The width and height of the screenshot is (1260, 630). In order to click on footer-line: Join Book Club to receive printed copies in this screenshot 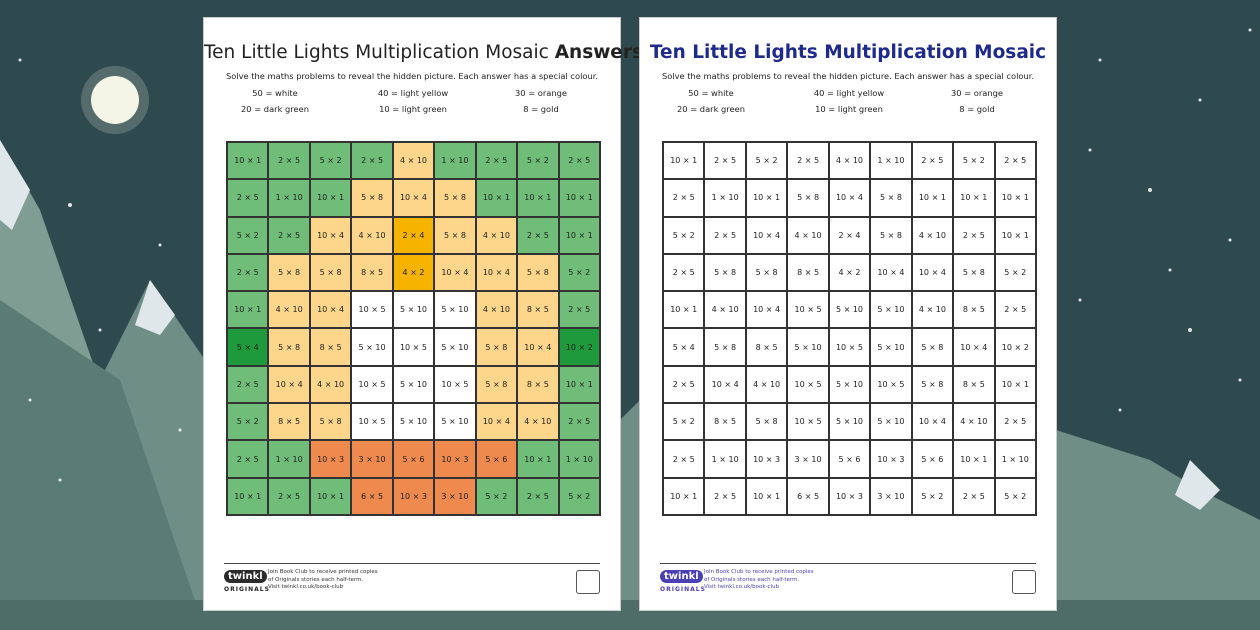, I will do `click(759, 572)`.